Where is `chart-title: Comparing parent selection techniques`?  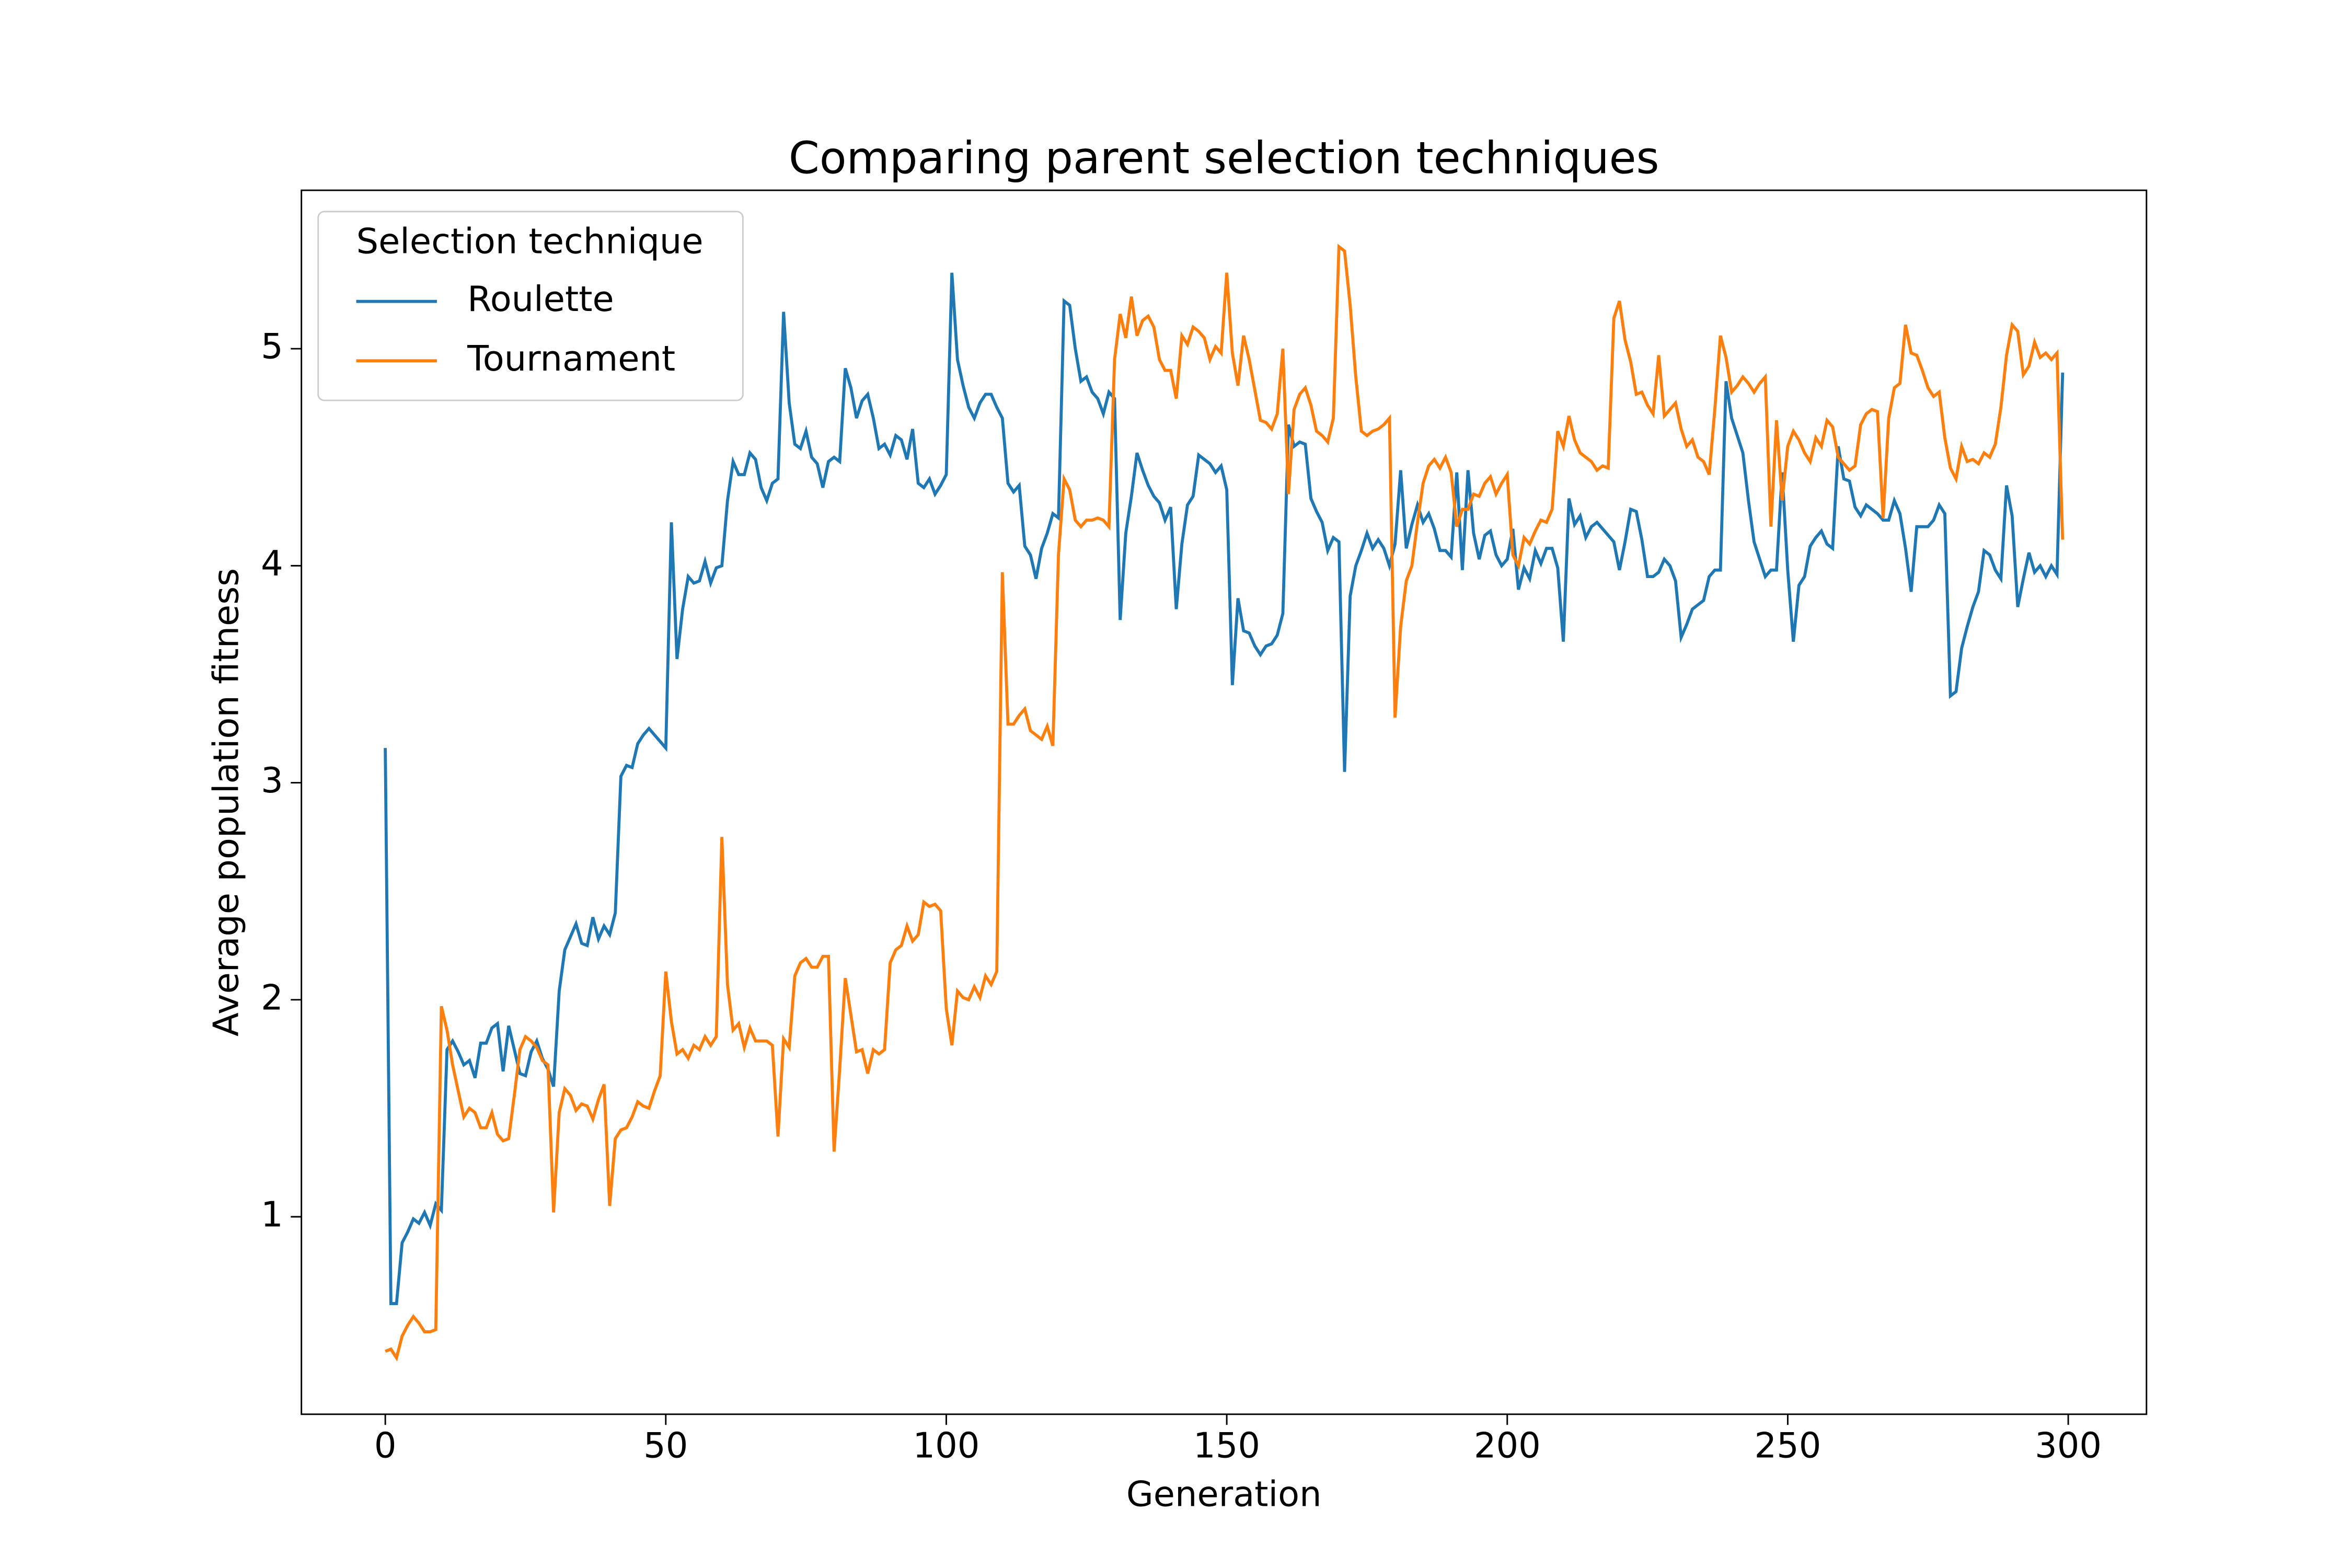 chart-title: Comparing parent selection techniques is located at coordinates (1224, 158).